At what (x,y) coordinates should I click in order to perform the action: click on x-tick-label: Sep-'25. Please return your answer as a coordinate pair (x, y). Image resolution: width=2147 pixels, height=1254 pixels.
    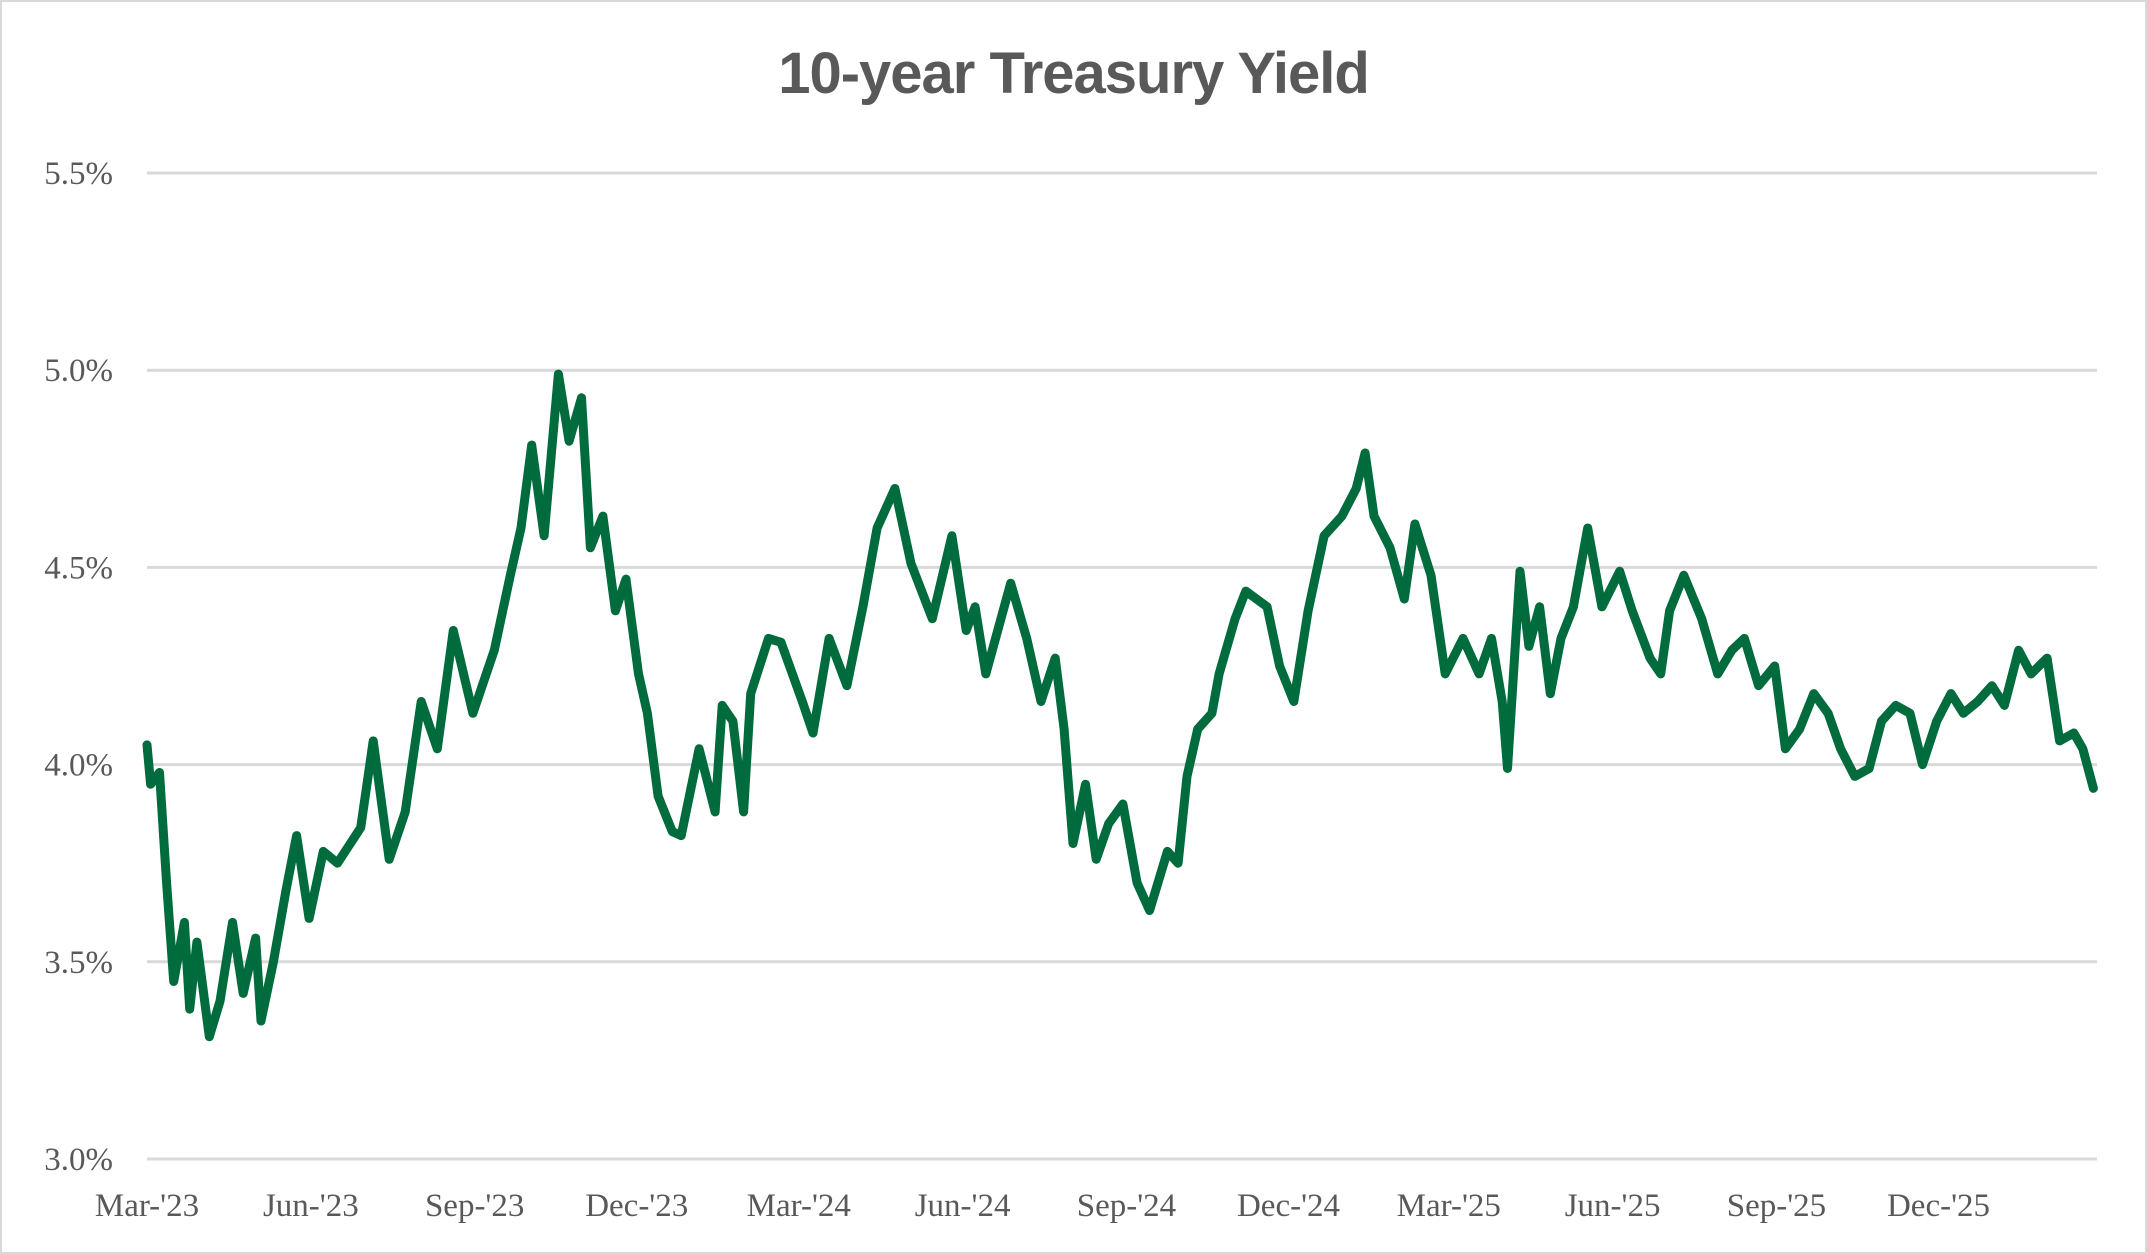
    Looking at the image, I should click on (1776, 1206).